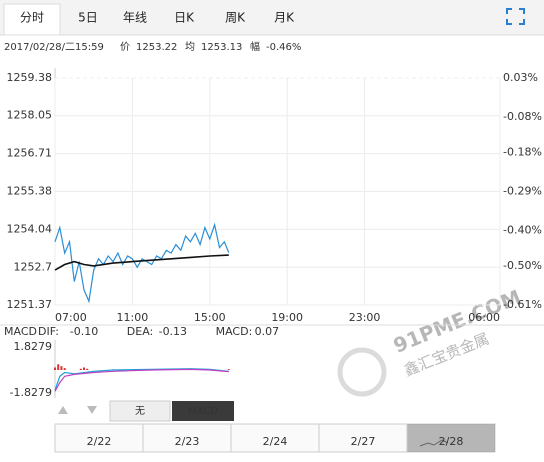 The height and width of the screenshot is (462, 544). Describe the element at coordinates (522, 304) in the screenshot. I see `y2-tick-label: -0.61%` at that location.